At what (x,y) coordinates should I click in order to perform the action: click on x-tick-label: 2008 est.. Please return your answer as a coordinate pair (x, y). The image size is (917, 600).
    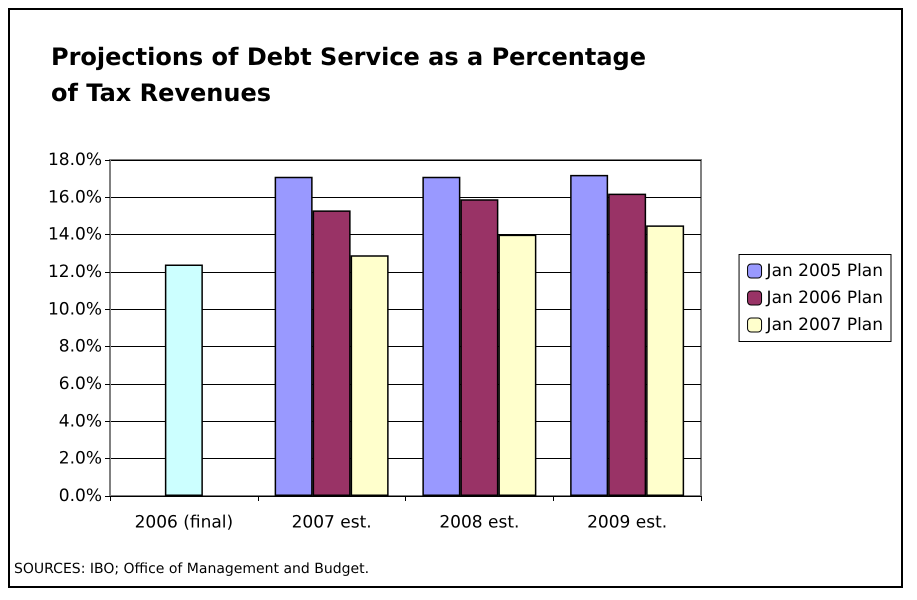
    Looking at the image, I should click on (479, 522).